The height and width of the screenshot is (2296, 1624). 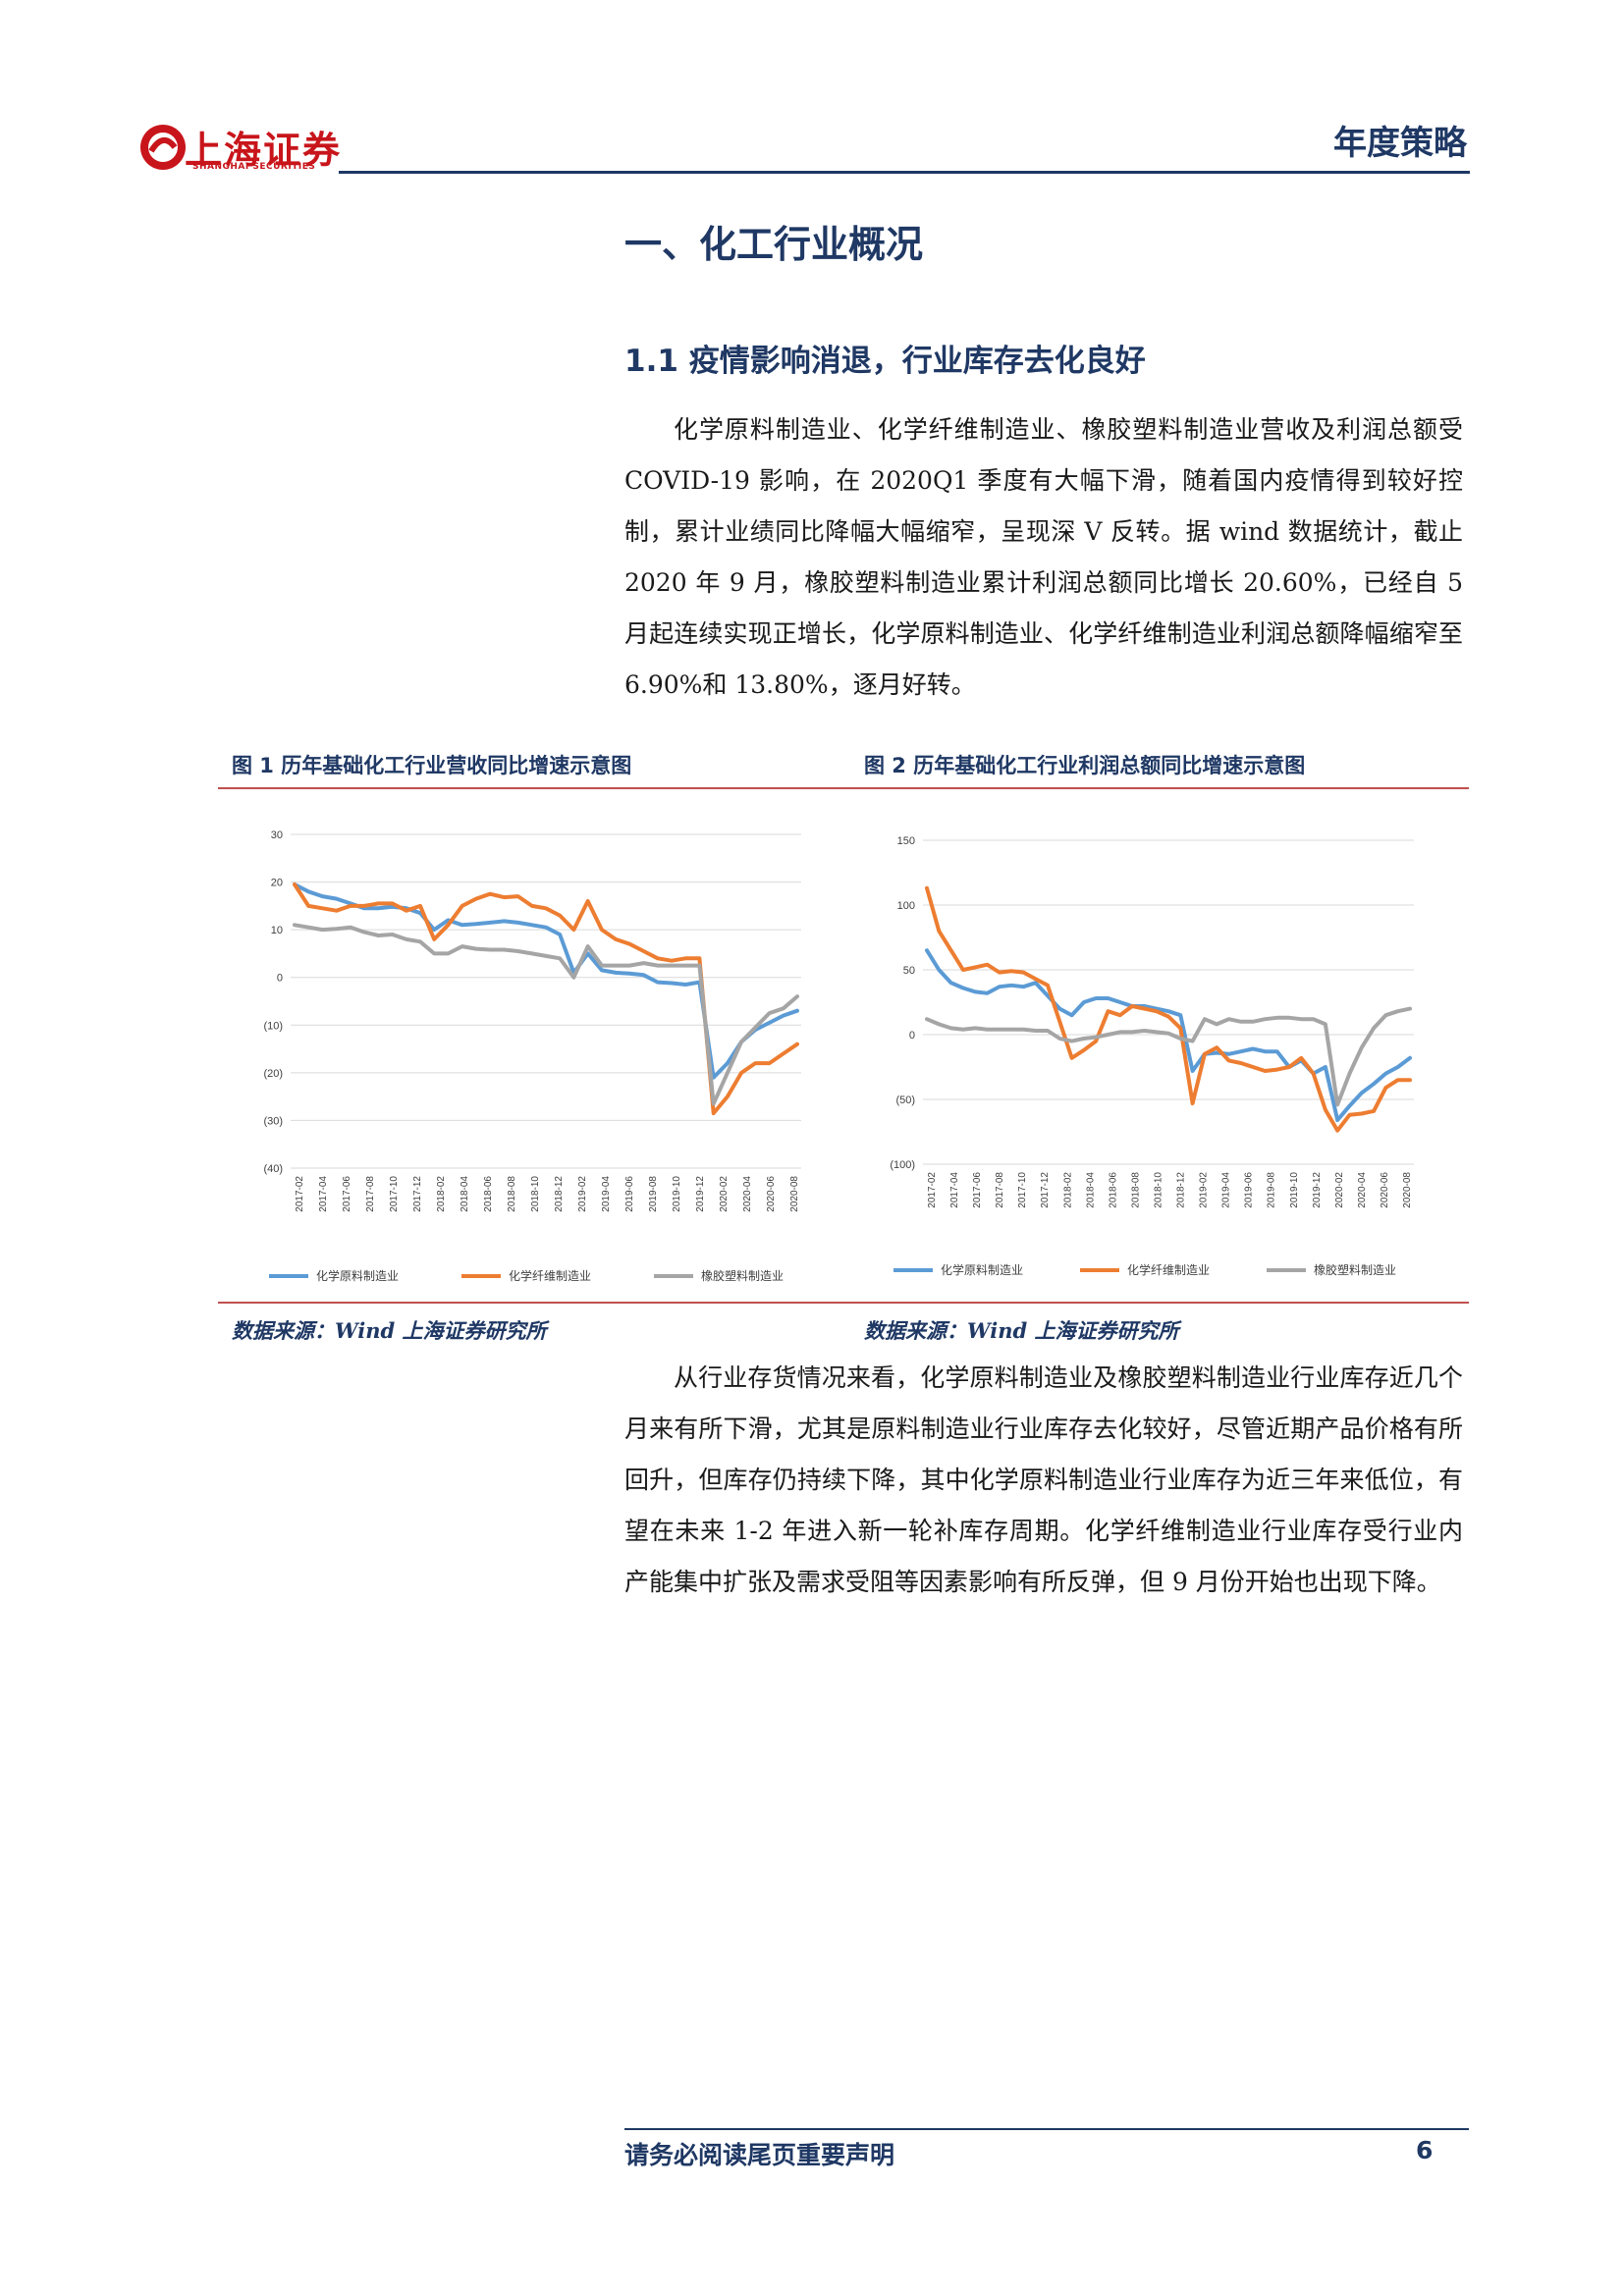 I want to click on footer-divider, so click(x=1046, y=2129).